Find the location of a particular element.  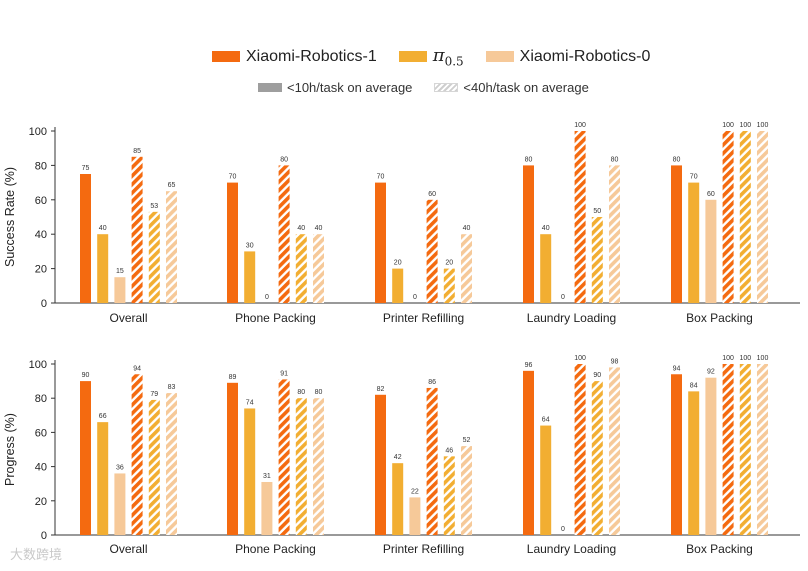

y-tick-label: 40 is located at coordinates (41, 468).